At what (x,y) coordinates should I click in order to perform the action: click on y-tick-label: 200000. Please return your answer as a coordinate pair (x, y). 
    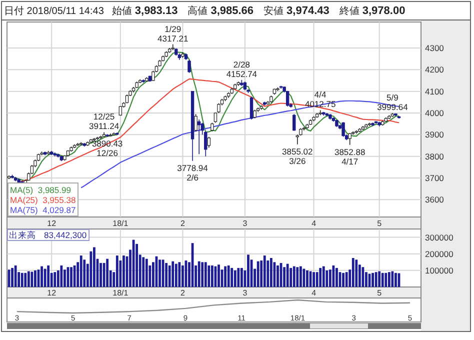
    Looking at the image, I should click on (439, 253).